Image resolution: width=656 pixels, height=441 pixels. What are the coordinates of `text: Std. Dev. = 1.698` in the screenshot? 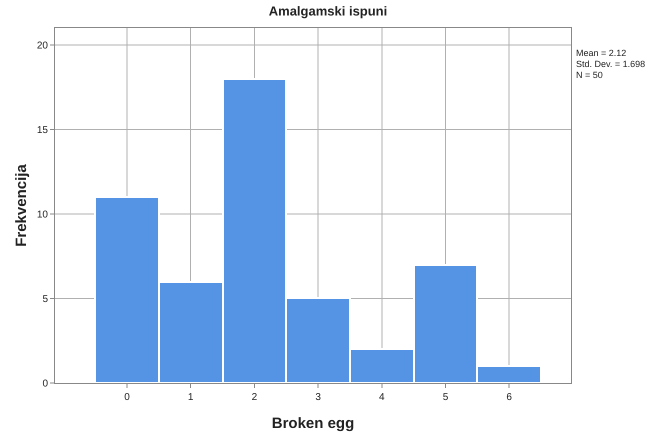 It's located at (611, 64).